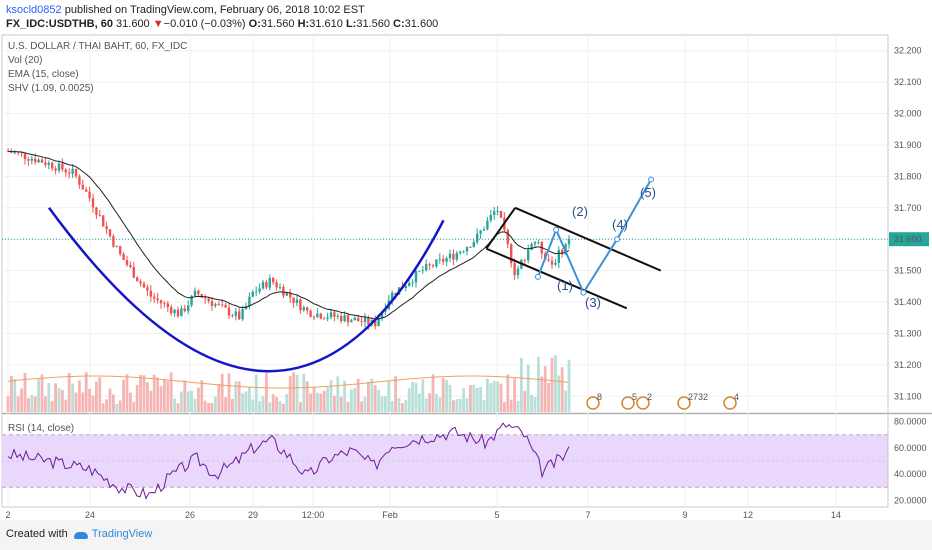  I want to click on down-arrow-icon: ▼, so click(158, 24).